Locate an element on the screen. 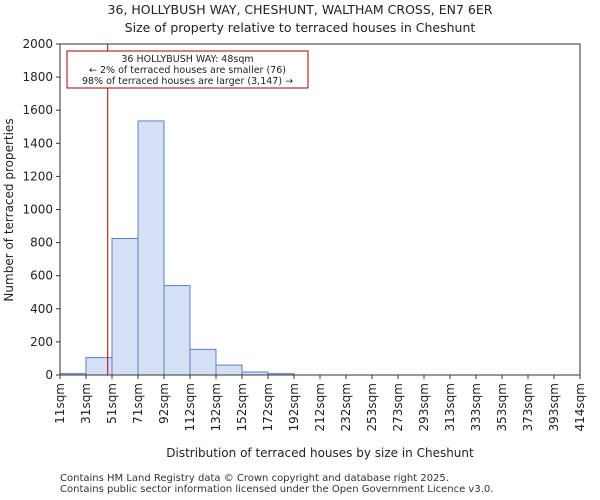  x-tick-label: 393sqm is located at coordinates (554, 407).